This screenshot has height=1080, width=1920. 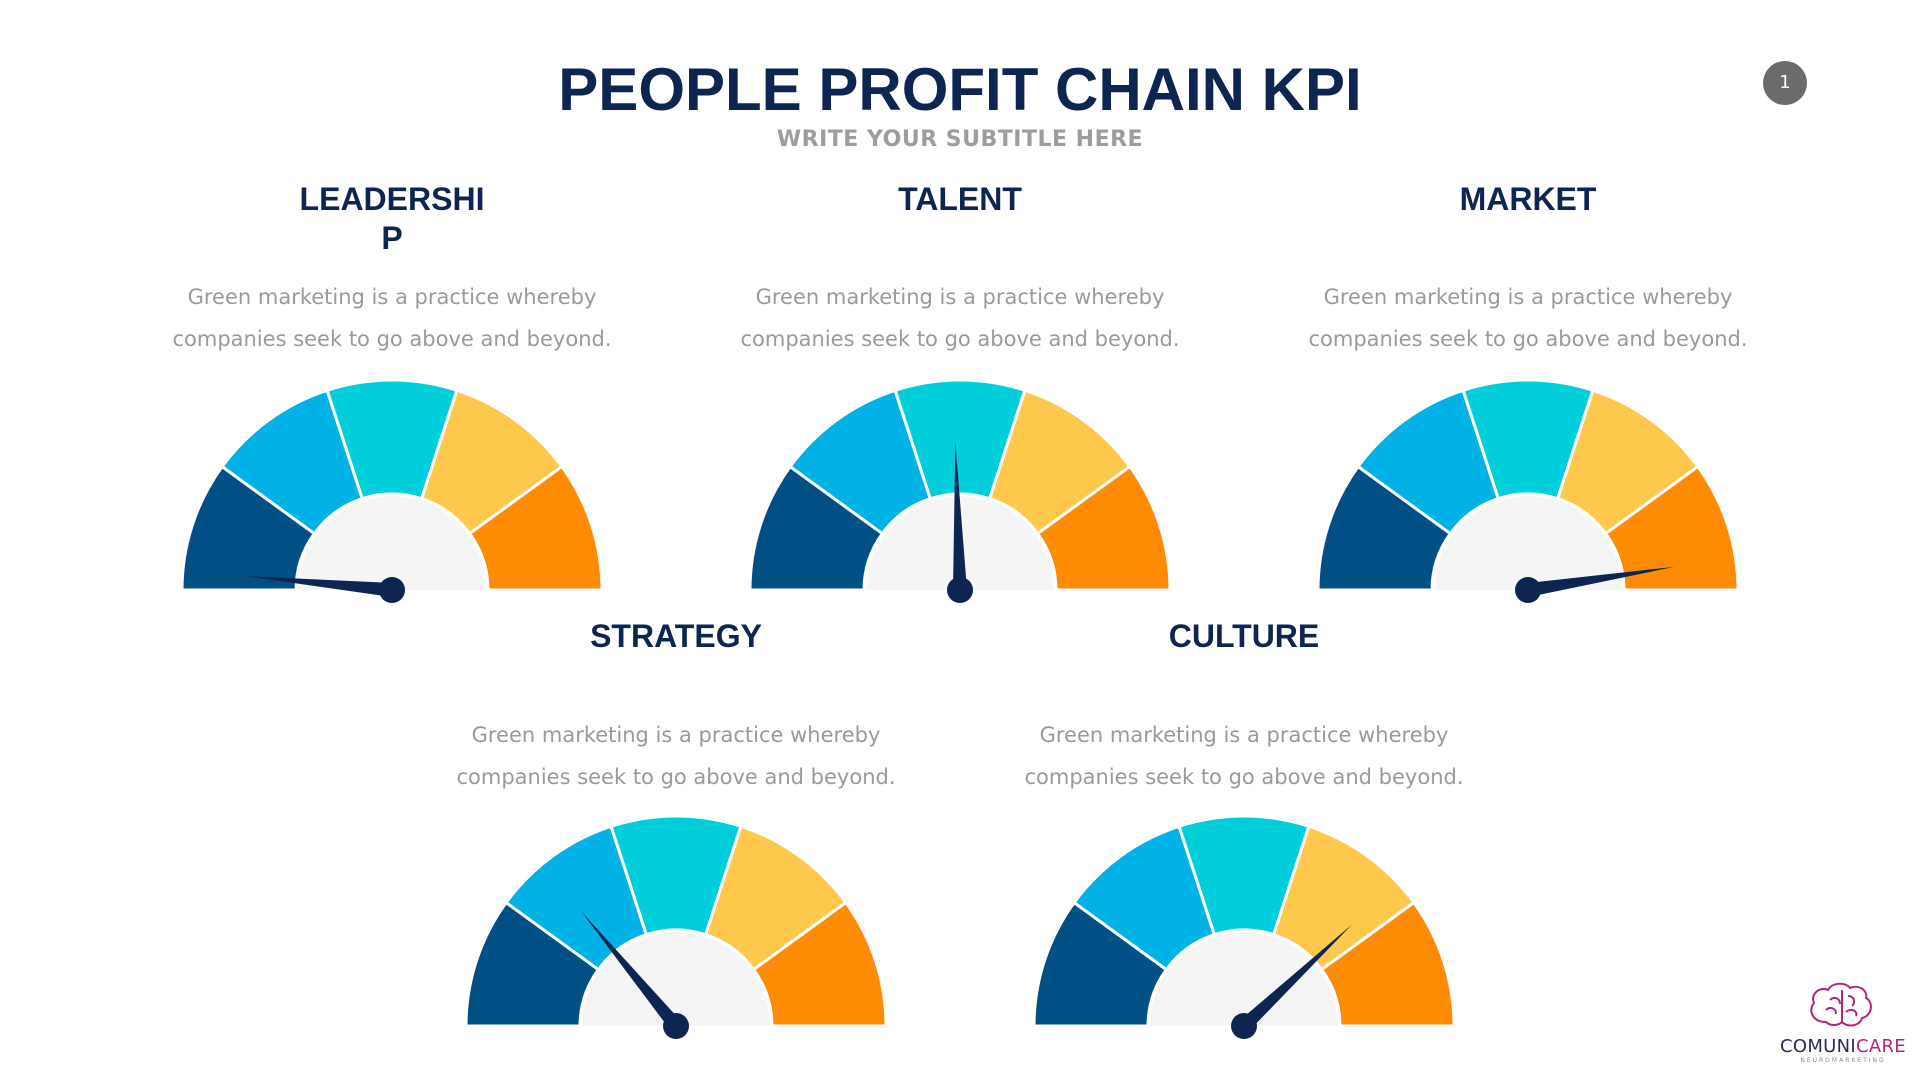 What do you see at coordinates (676, 636) in the screenshot?
I see `kpi-title-strategy: STRATEGY` at bounding box center [676, 636].